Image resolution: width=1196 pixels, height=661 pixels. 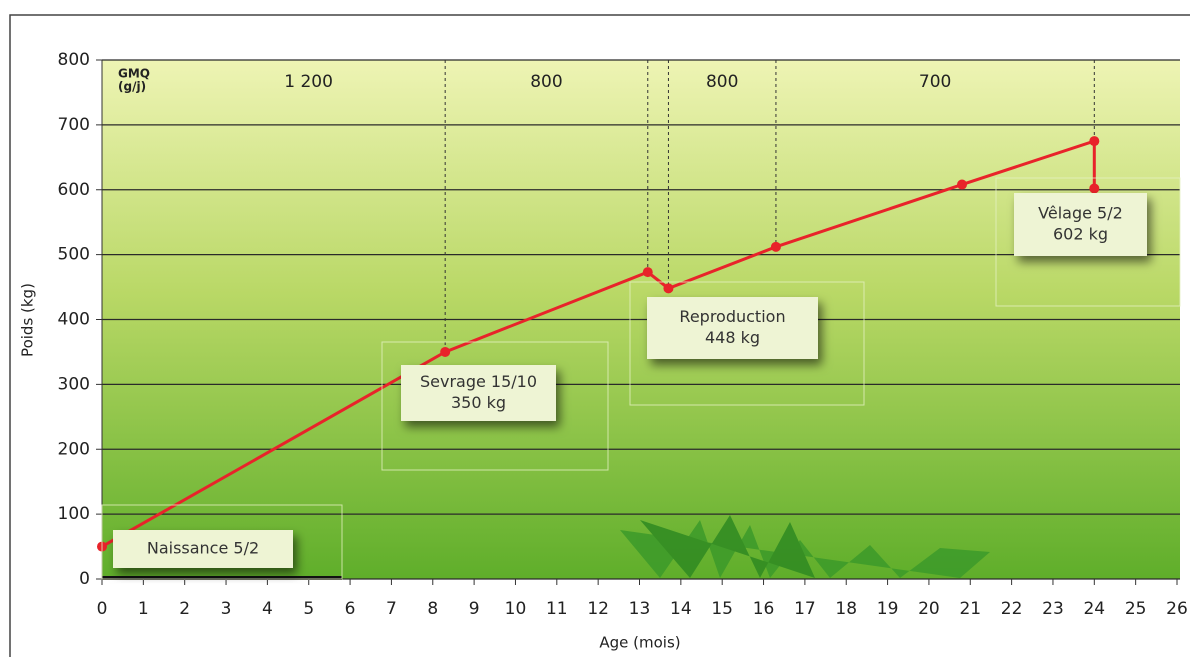 I want to click on x-axis-label: Age (mois), so click(x=639, y=643).